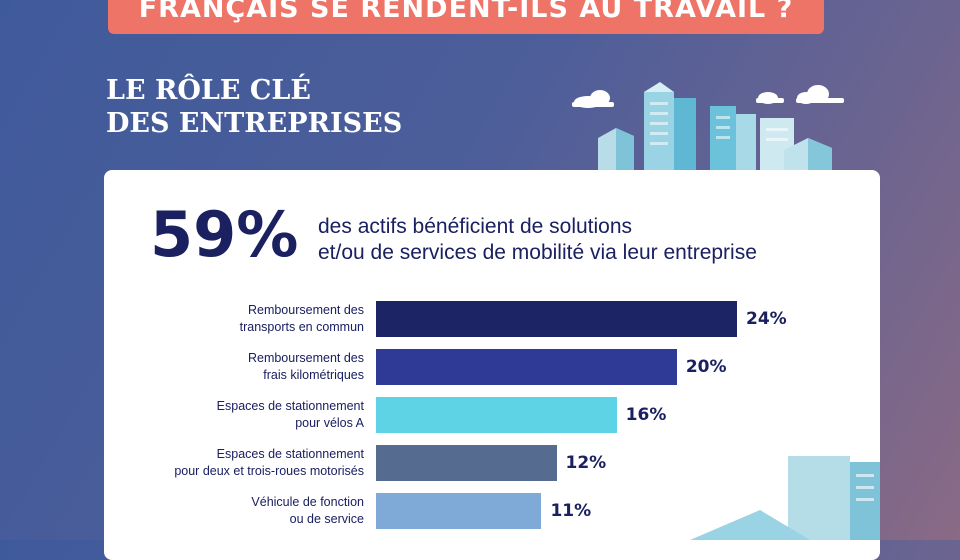  Describe the element at coordinates (254, 107) in the screenshot. I see `section-subtitle: LE RÔLE CLÉ DES ENTREPRISES` at that location.